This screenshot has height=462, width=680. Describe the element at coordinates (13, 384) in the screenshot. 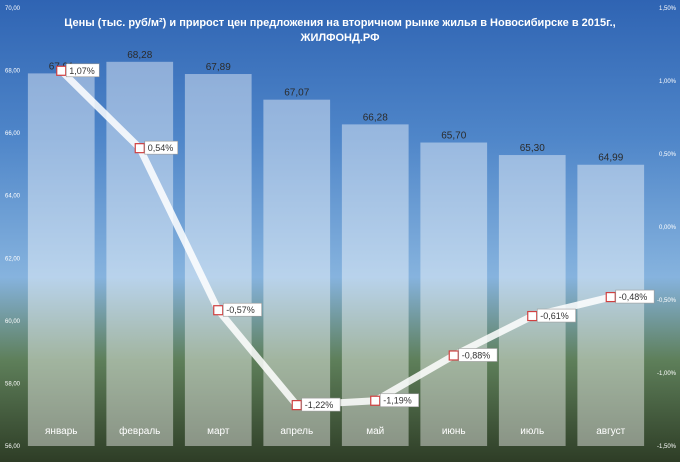

I see `y-left-tick-label: 58,00` at that location.